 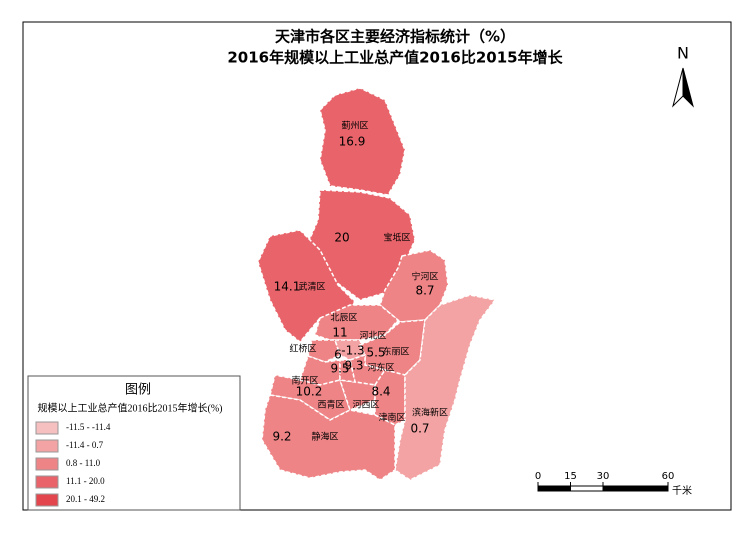 What do you see at coordinates (330, 405) in the screenshot?
I see `district-name: 西青区` at bounding box center [330, 405].